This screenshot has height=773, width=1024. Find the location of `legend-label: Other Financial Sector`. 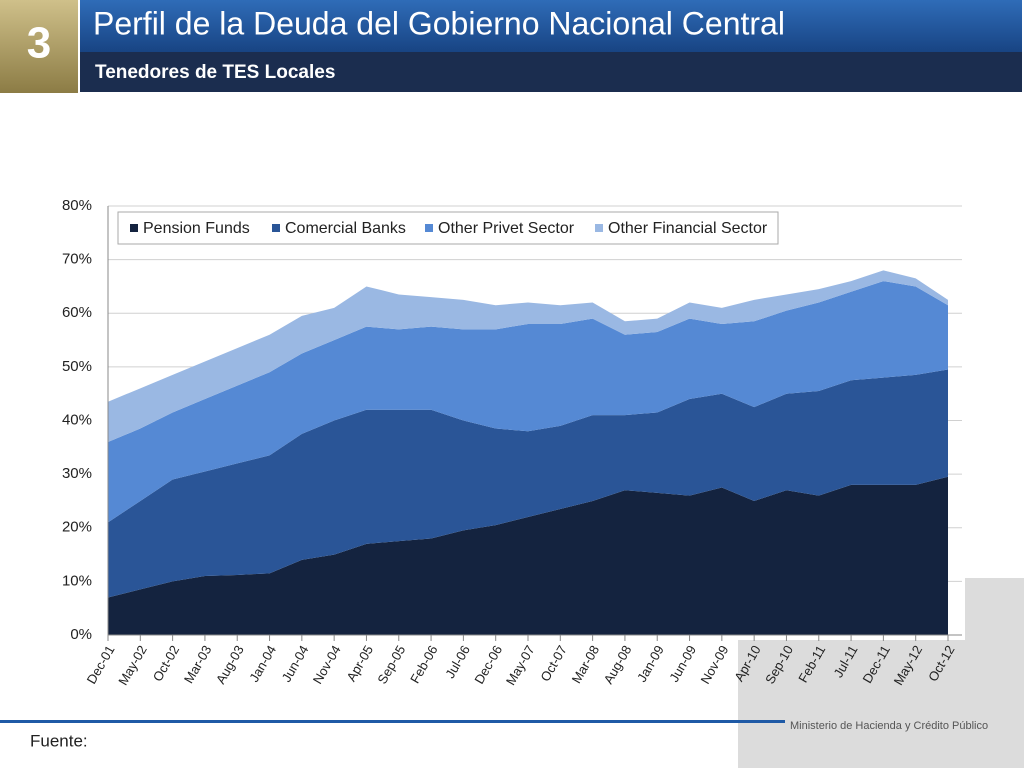

legend-label: Other Financial Sector is located at coordinates (688, 228).